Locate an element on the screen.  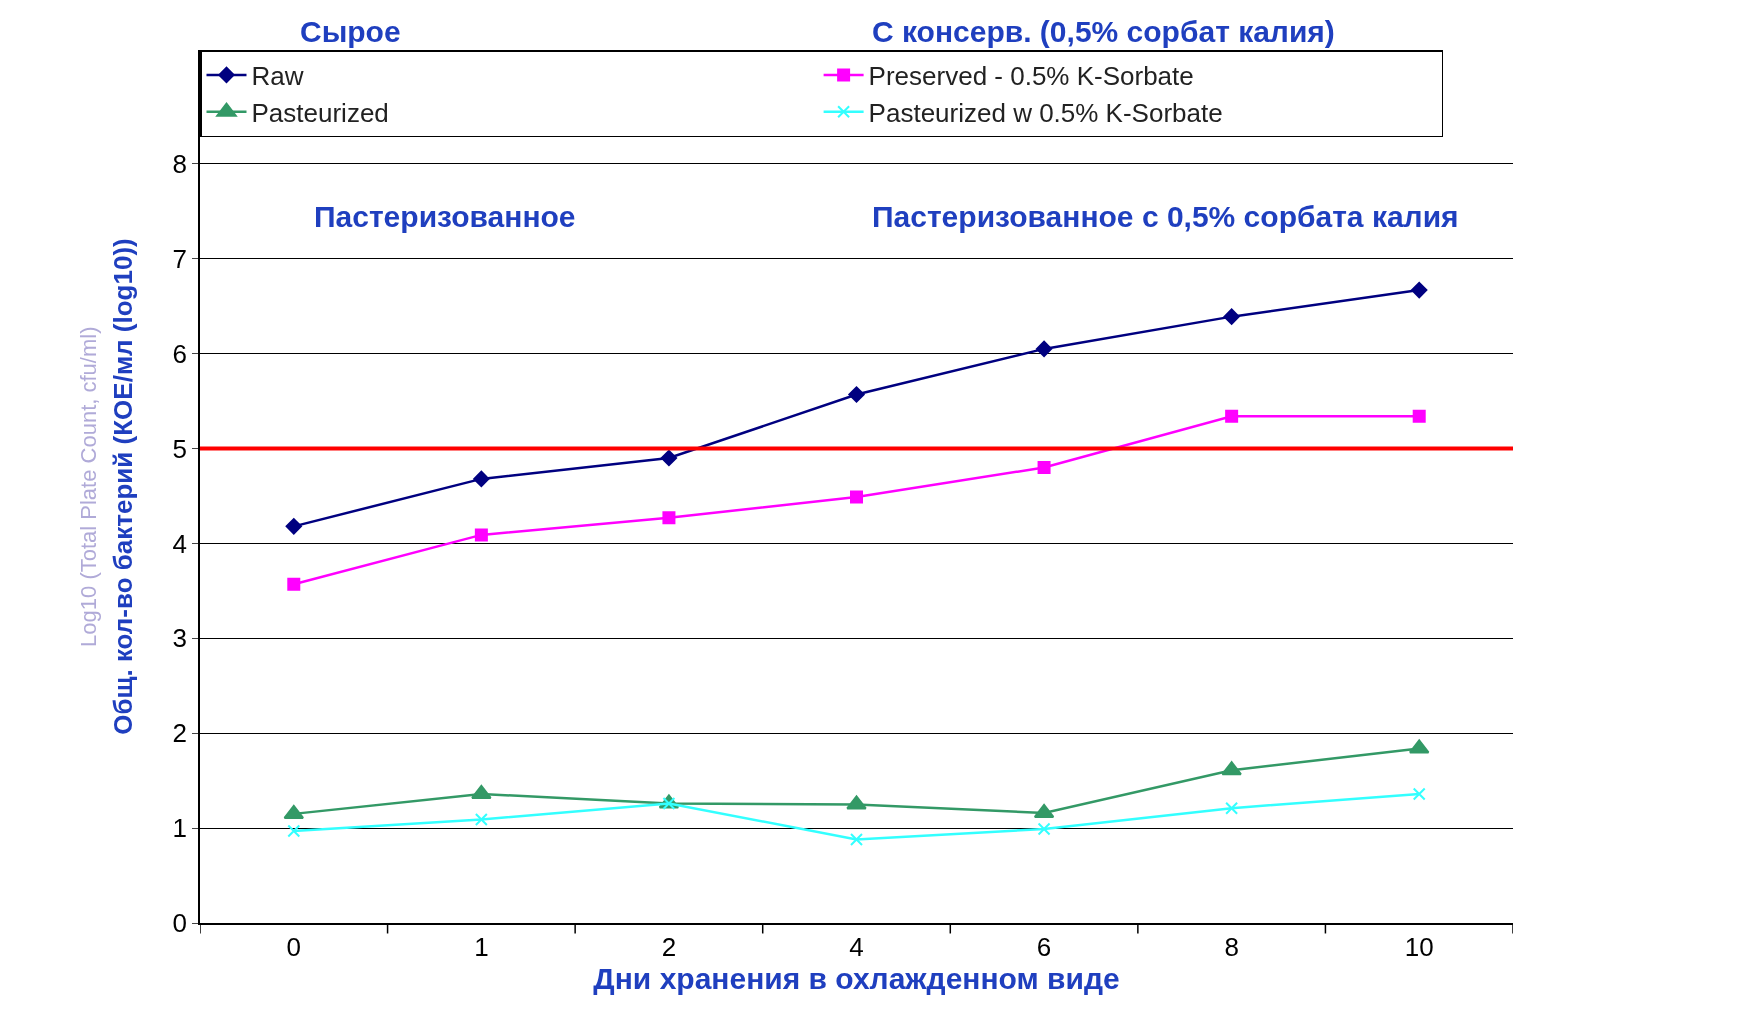
y-tick-label: 2 is located at coordinates (180, 733).